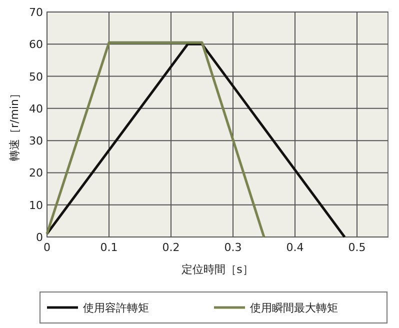 The image size is (399, 328). I want to click on x-tick-label: 0.3, so click(233, 247).